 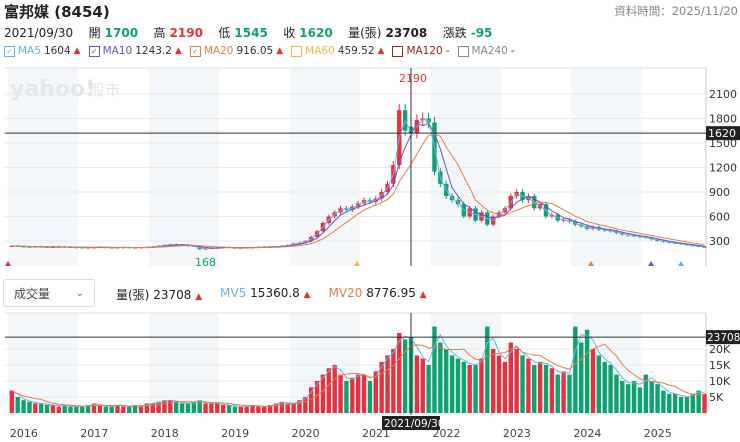 I want to click on ma-name: MA5, so click(x=29, y=51).